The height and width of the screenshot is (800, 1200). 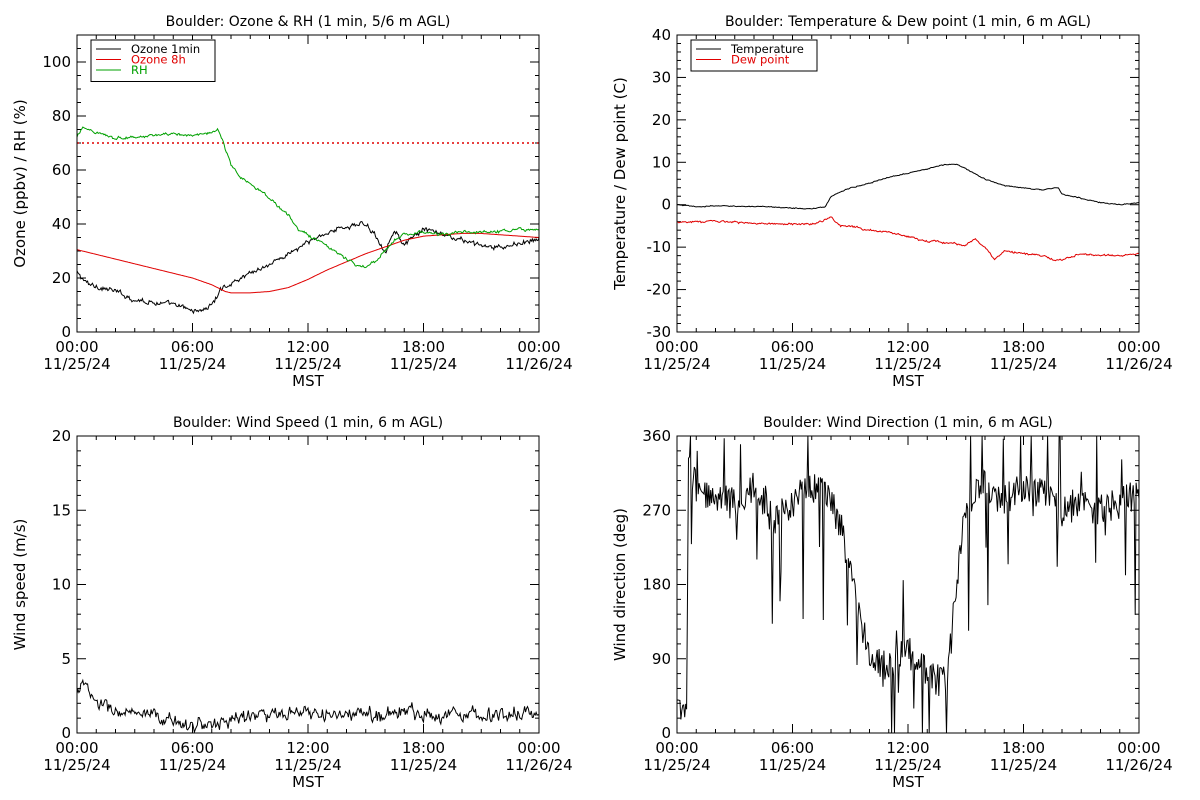 I want to click on y-tick-label: 90, so click(x=661, y=659).